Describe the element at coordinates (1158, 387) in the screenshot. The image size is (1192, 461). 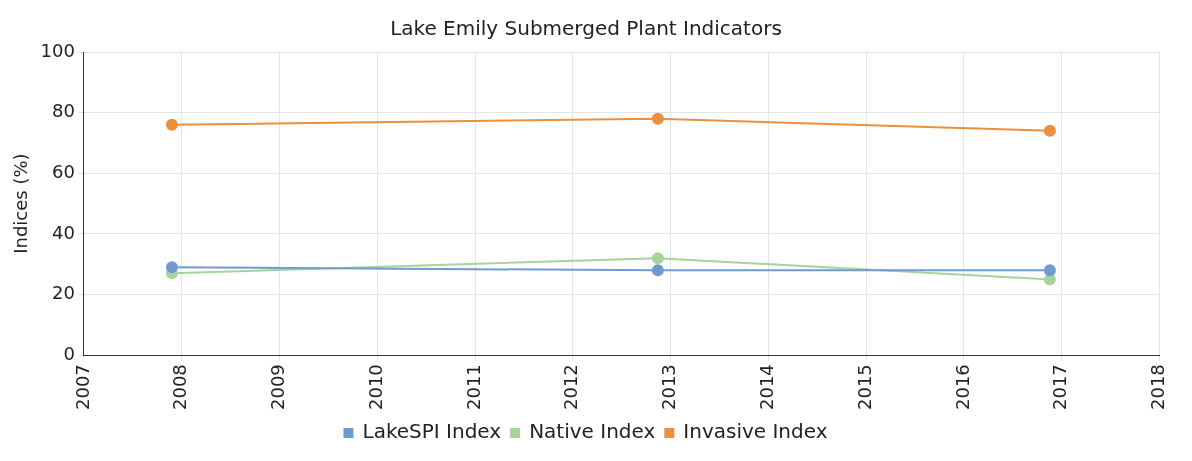
I see `x-tick-label: 2018` at that location.